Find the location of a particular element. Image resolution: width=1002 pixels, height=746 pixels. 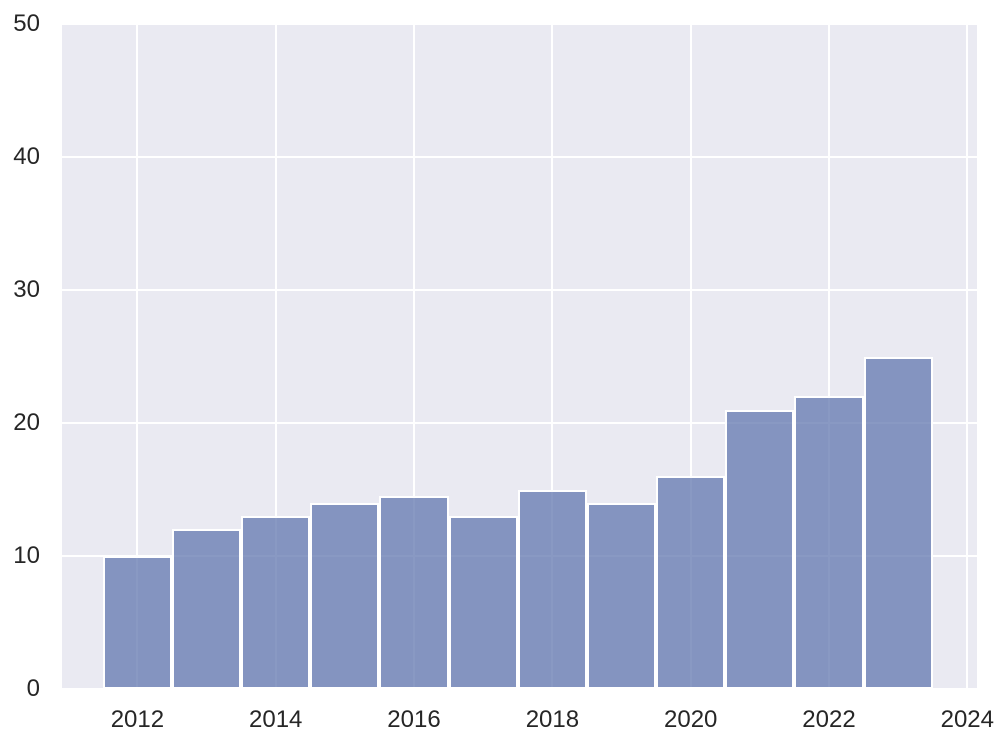

y-tick-label-20: 20 is located at coordinates (26, 422).